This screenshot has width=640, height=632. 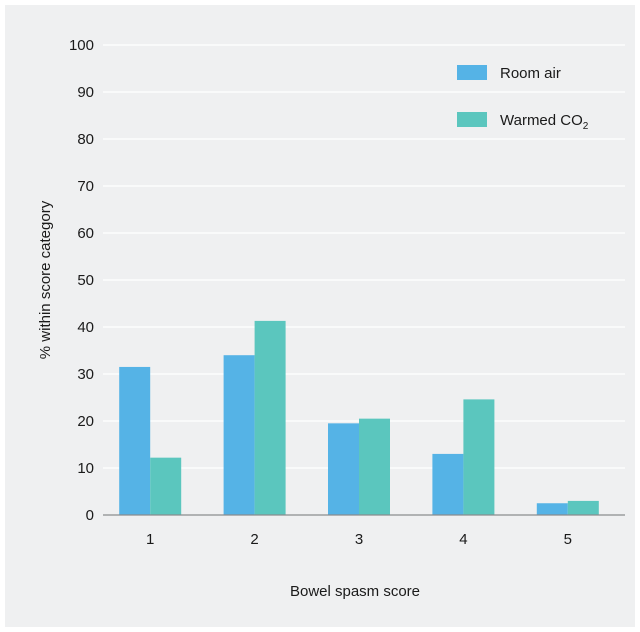 What do you see at coordinates (81, 45) in the screenshot?
I see `y-tick-label-100: 100` at bounding box center [81, 45].